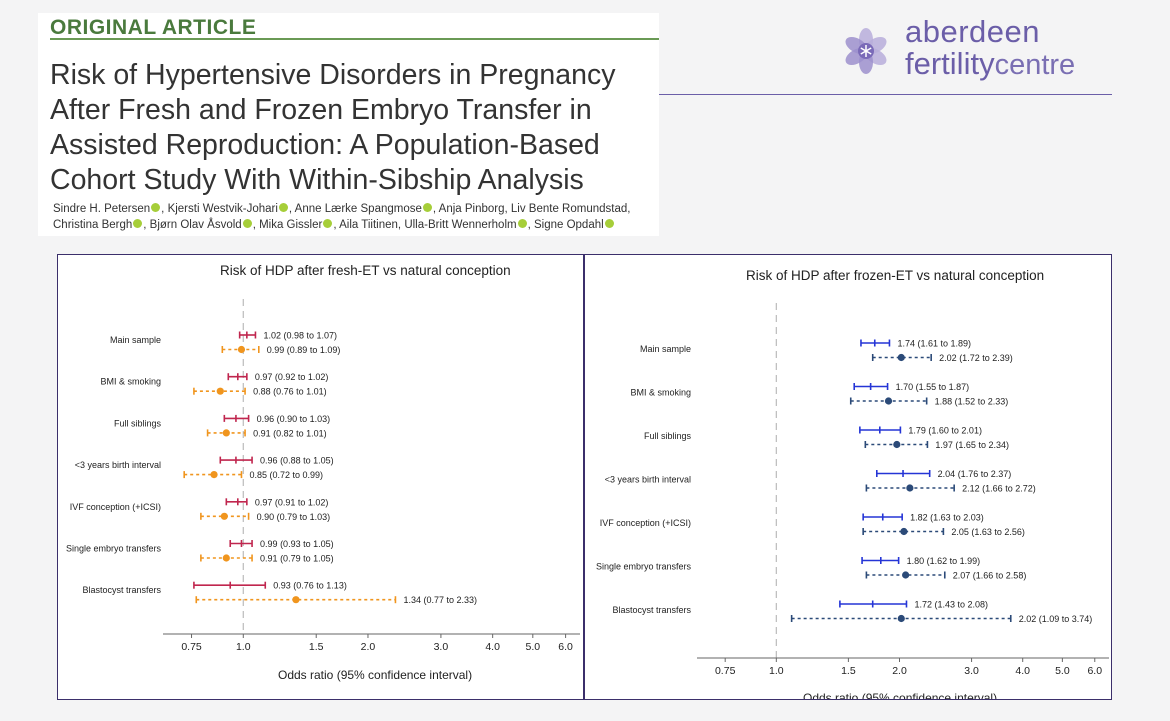 This screenshot has height=721, width=1170. Describe the element at coordinates (222, 209) in the screenshot. I see `author-name: Kjersti Westvik-Johari` at that location.